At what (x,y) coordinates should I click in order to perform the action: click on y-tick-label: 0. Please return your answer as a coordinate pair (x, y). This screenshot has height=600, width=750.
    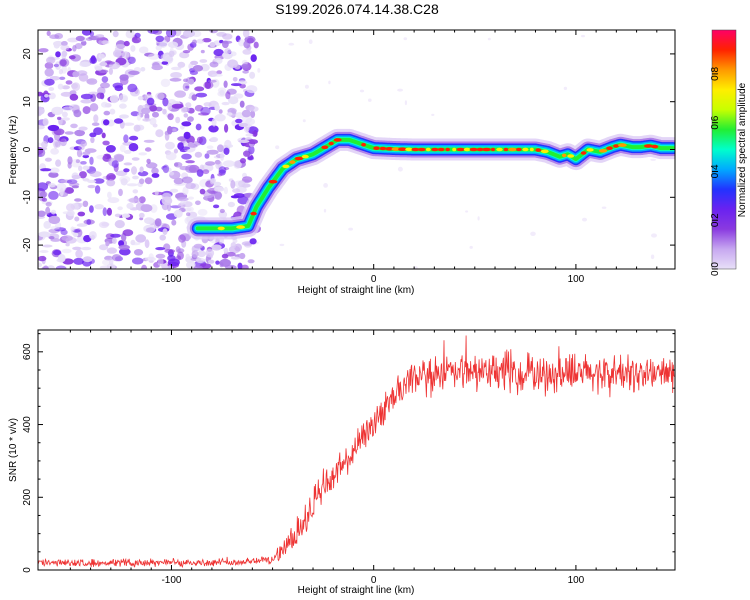
    Looking at the image, I should click on (27, 149).